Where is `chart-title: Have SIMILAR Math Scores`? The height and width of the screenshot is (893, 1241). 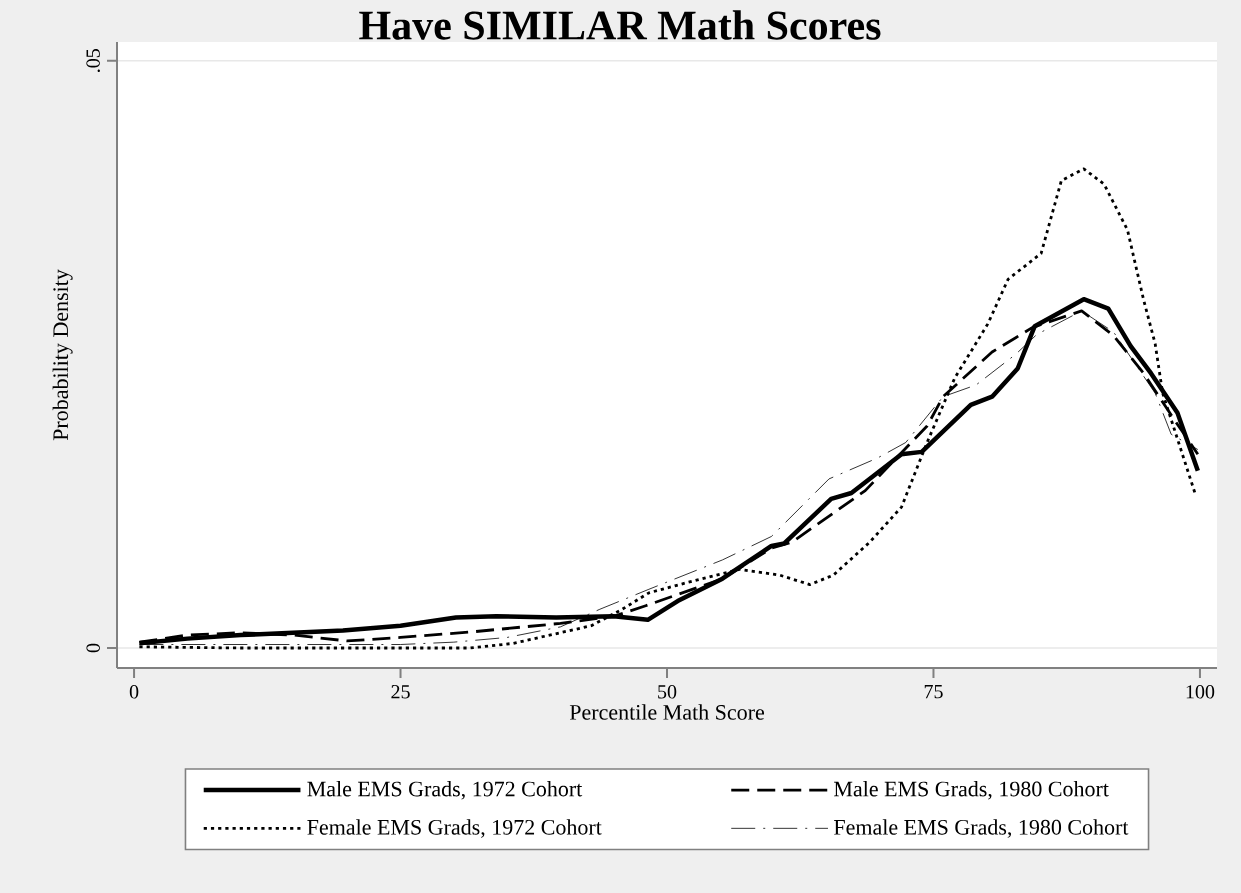
chart-title: Have SIMILAR Math Scores is located at coordinates (620, 25).